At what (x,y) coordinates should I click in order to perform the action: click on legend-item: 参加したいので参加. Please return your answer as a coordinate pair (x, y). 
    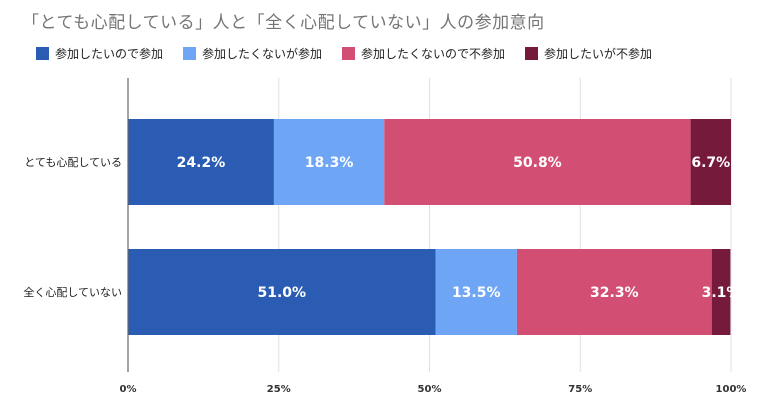
    Looking at the image, I should click on (99, 53).